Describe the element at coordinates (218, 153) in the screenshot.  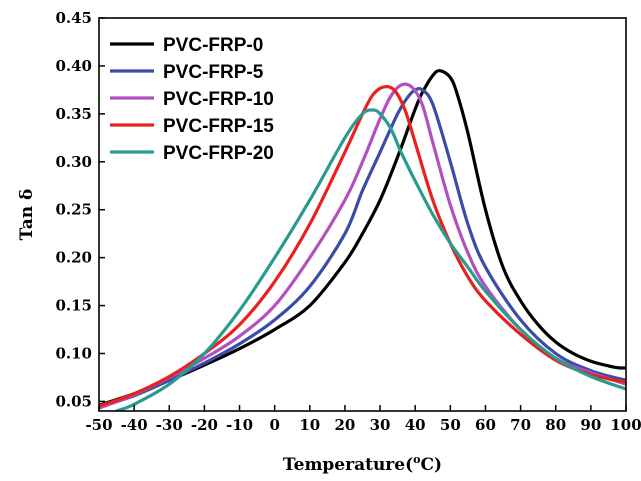
I see `legend-label: PVC-FRP-20` at that location.